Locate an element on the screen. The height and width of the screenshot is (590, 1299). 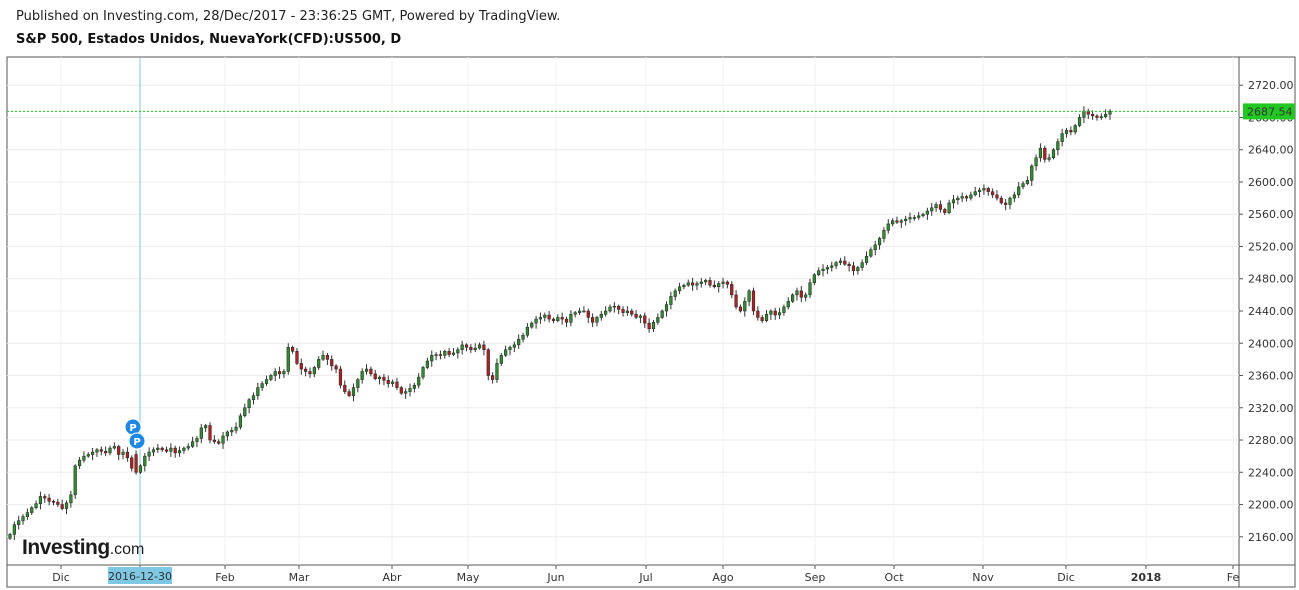
p-marker is located at coordinates (137, 441).